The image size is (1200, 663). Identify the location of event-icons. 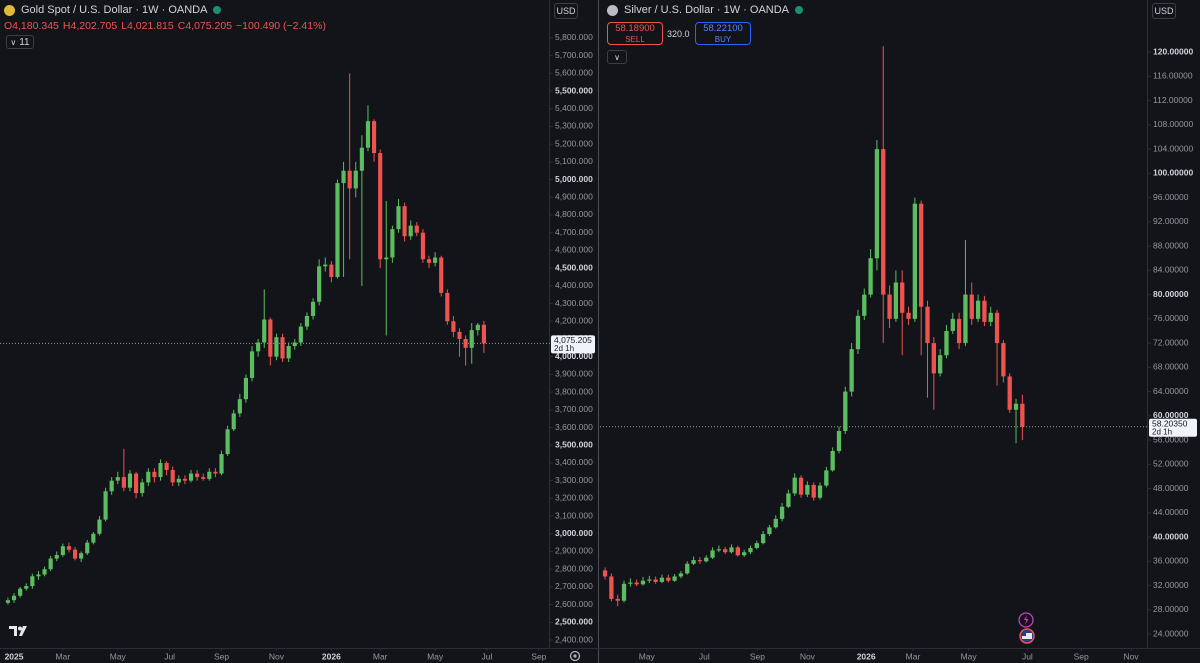
(1026, 628).